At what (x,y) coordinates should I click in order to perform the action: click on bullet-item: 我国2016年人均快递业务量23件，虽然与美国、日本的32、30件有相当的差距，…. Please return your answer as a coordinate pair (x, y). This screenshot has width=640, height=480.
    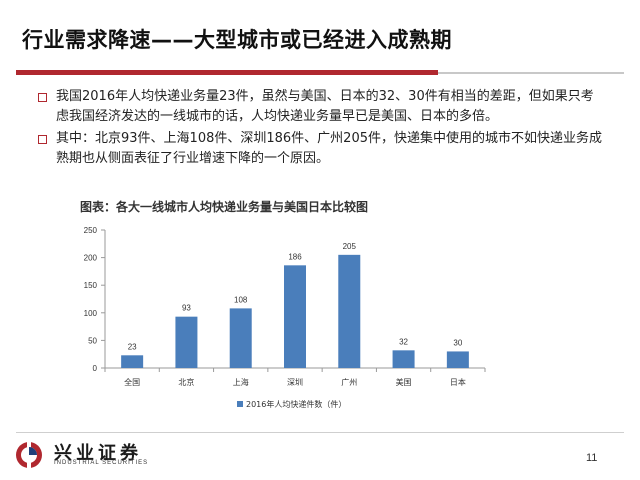
    Looking at the image, I should click on (320, 107).